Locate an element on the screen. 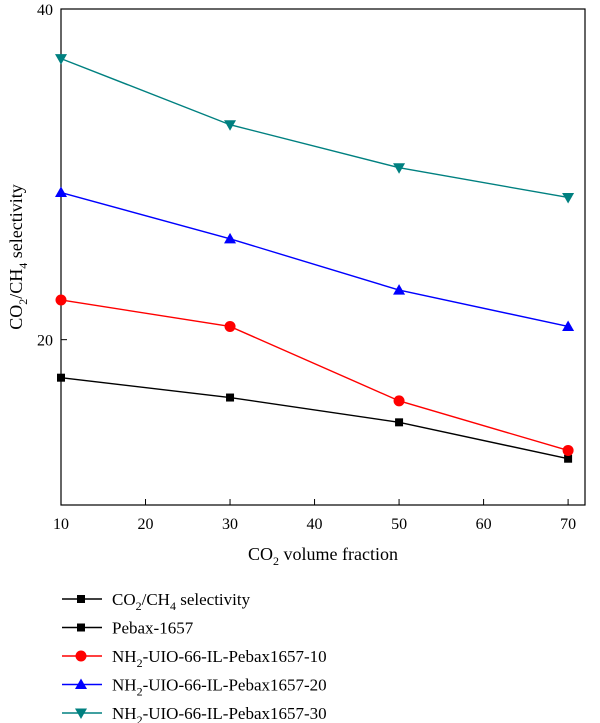 Image resolution: width=600 pixels, height=723 pixels. legend-item: NH2-UIO-66-IL-Pebax1657-30 is located at coordinates (194, 713).